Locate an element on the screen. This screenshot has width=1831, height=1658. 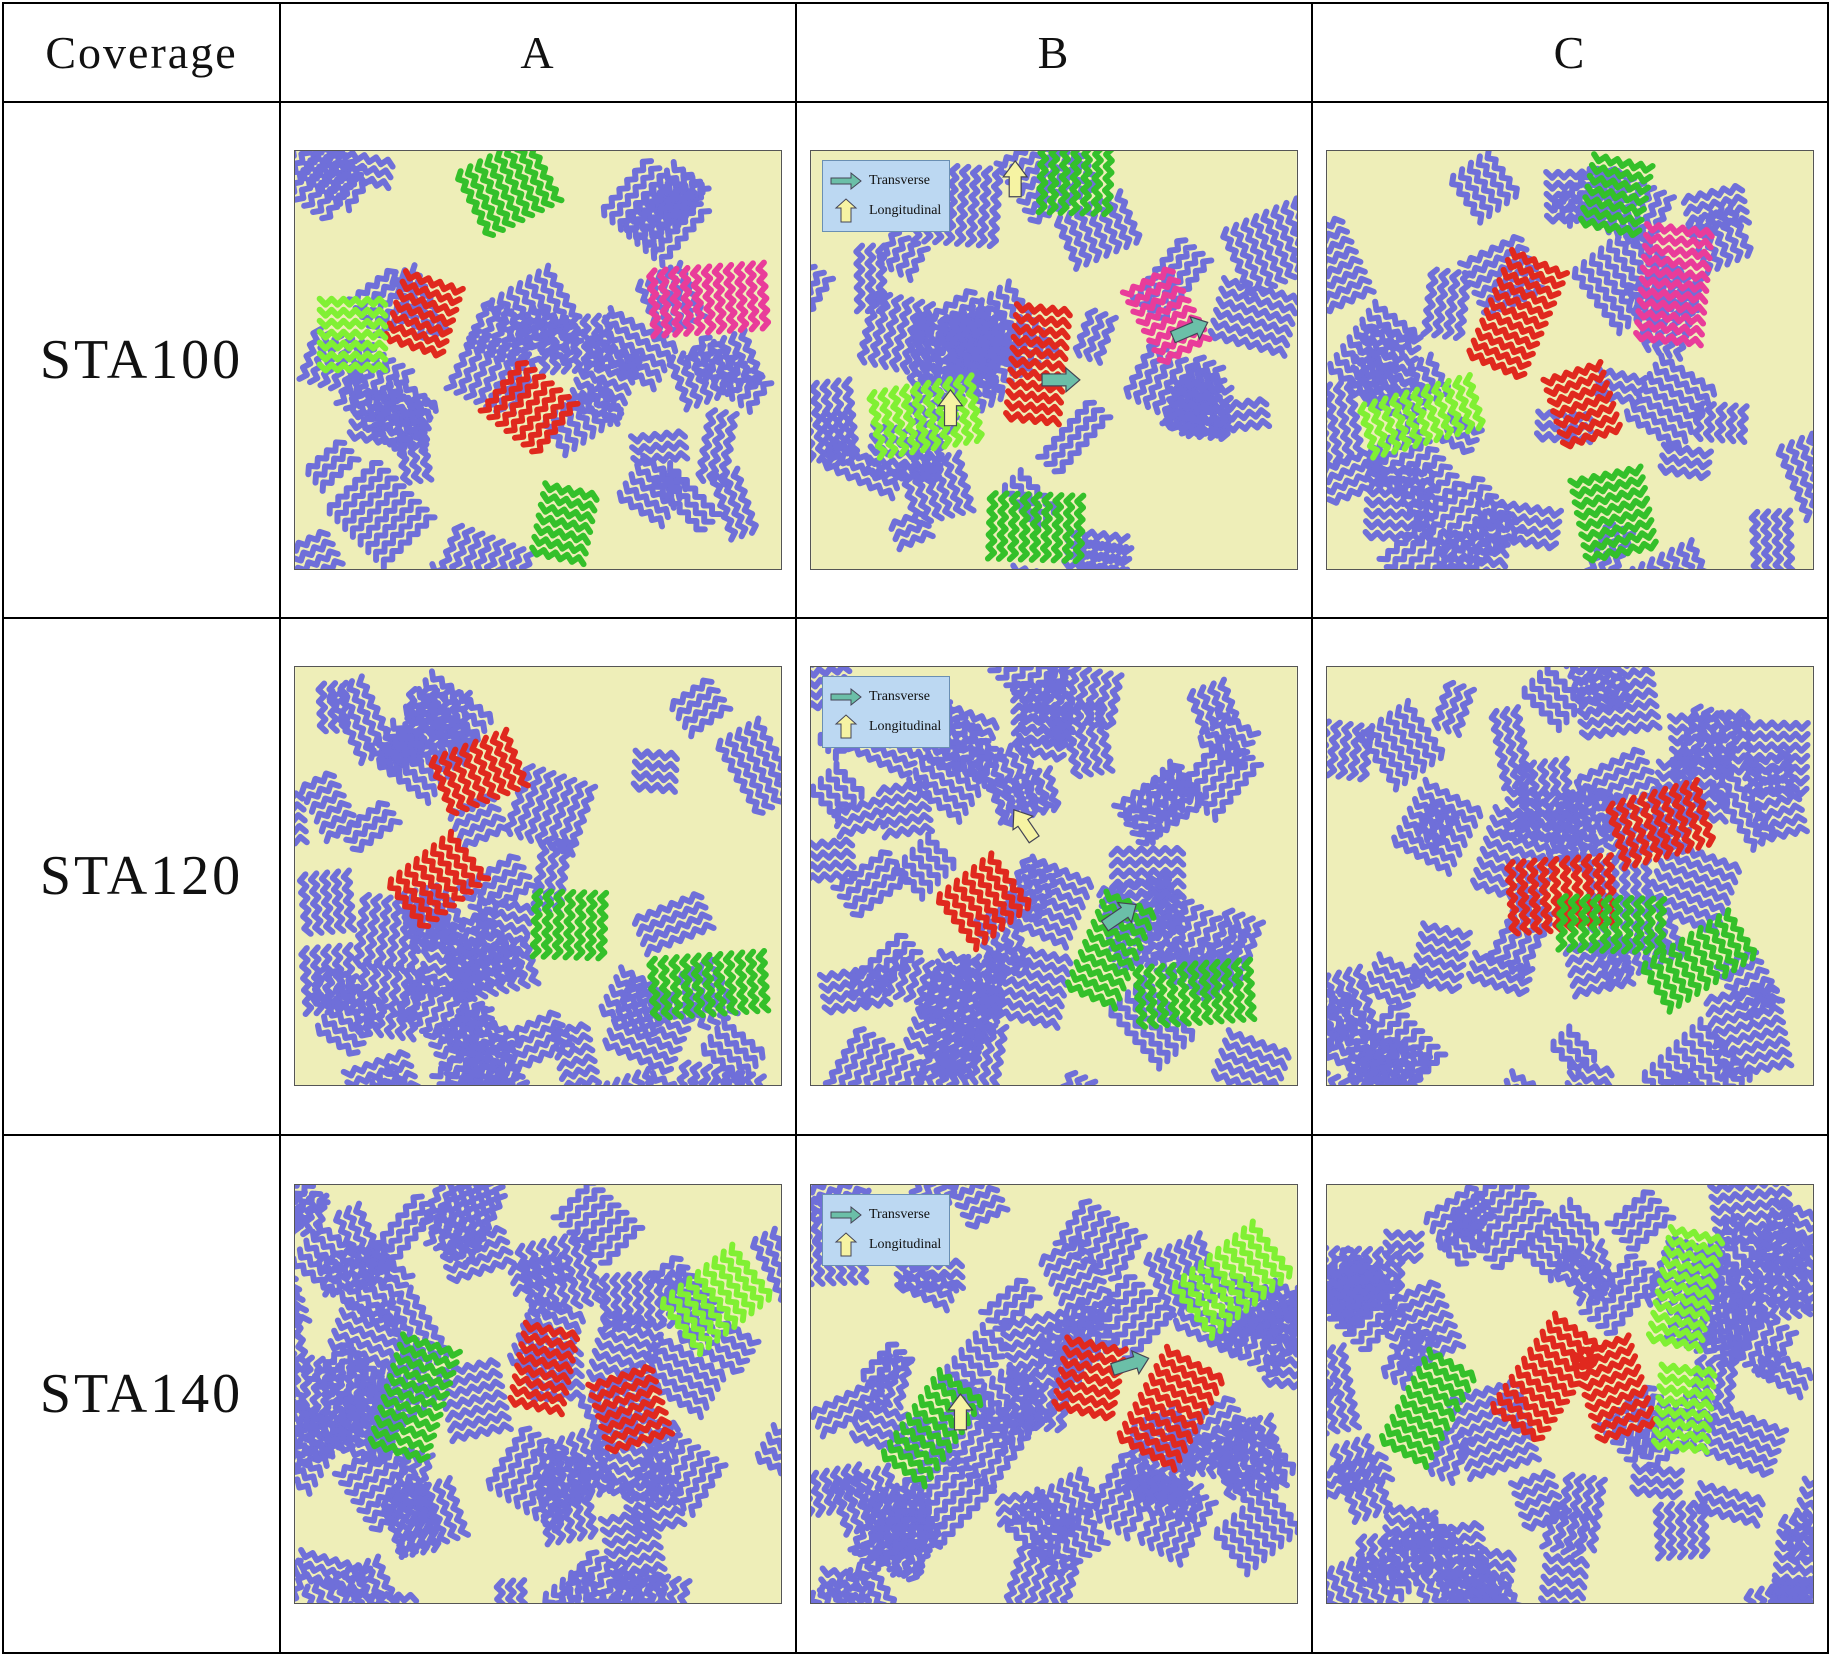
transverse-arrow-icon is located at coordinates (1189, 330).